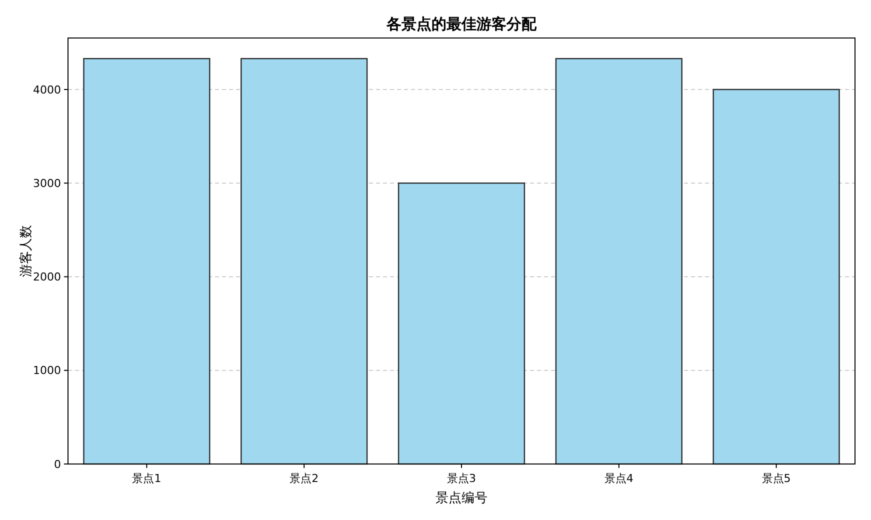  I want to click on x-tick-label: 景点3, so click(461, 478).